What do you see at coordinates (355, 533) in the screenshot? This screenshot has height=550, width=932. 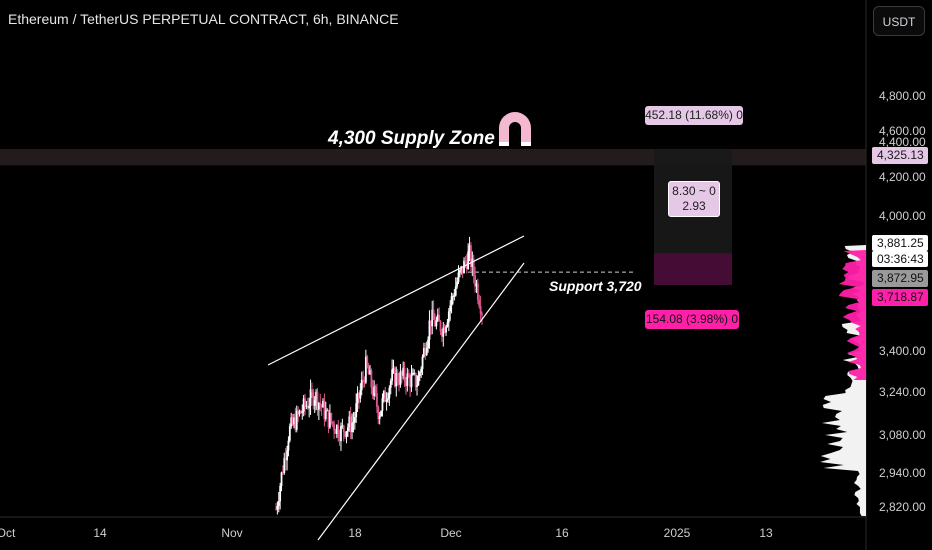 I see `x-axis-tick: 18` at bounding box center [355, 533].